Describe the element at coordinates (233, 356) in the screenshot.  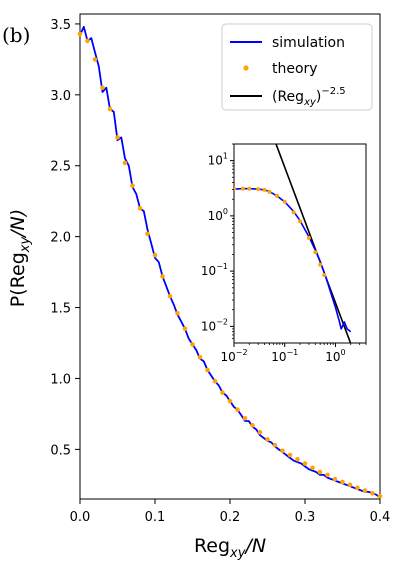
I see `inset-x-tick-label: 10⁻²` at that location.